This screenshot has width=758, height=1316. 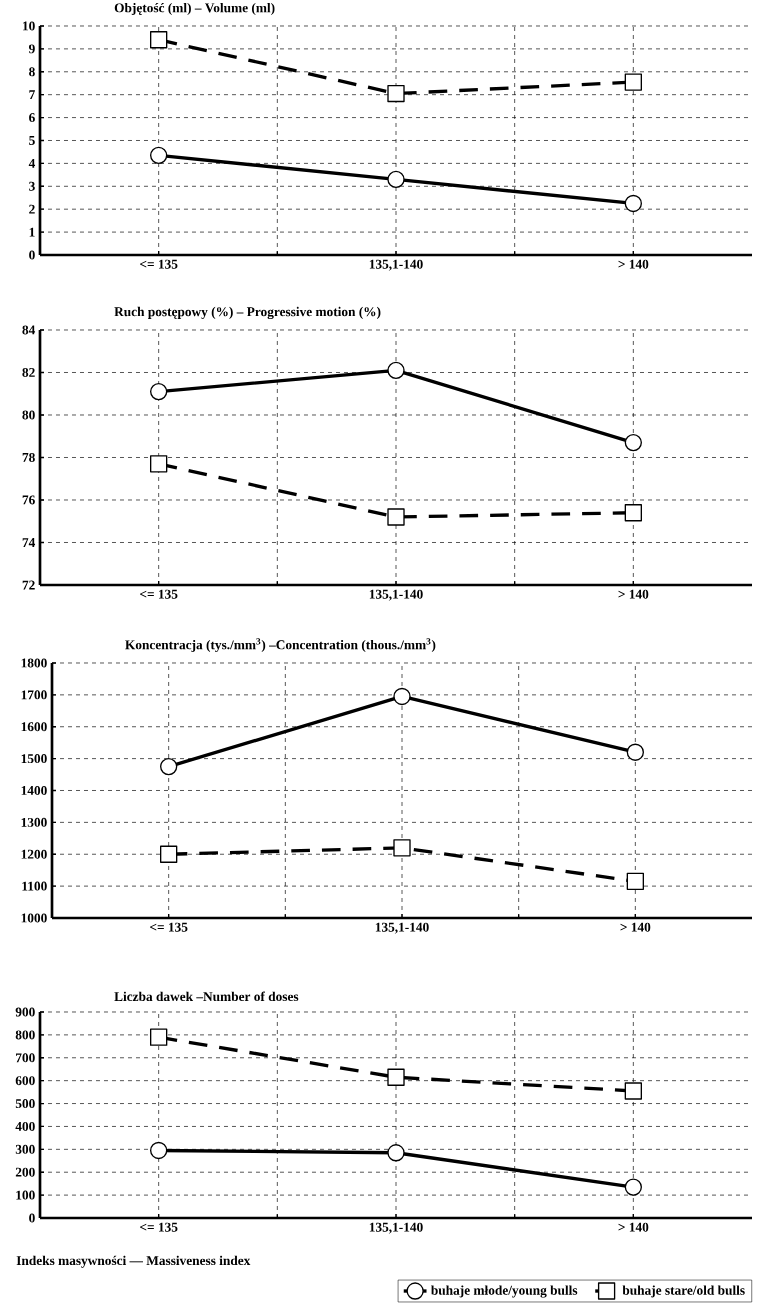 I want to click on y-tick-label: 500, so click(x=25, y=1104).